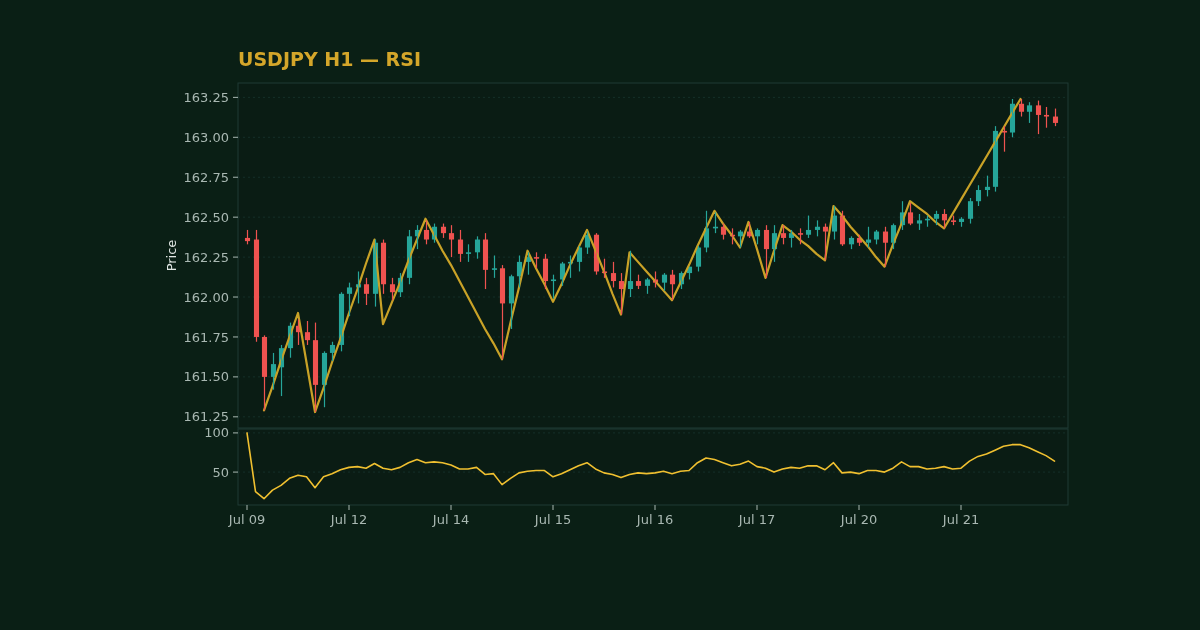  What do you see at coordinates (206, 377) in the screenshot?
I see `y-tick-label: 161.50` at bounding box center [206, 377].